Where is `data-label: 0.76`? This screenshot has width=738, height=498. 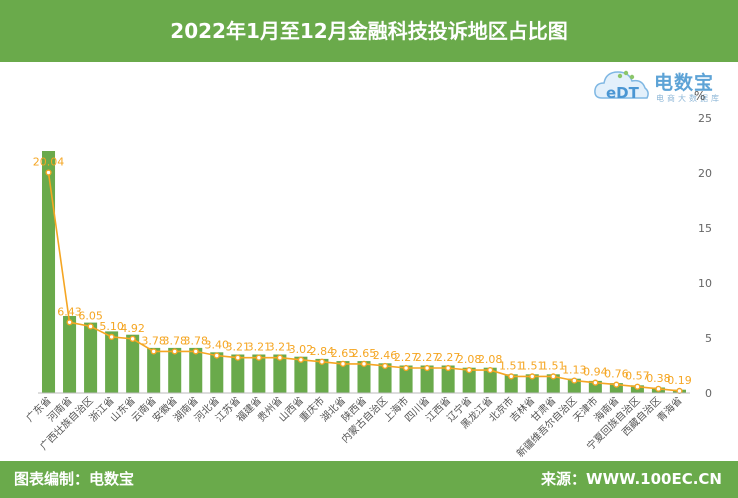
data-label: 0.76 is located at coordinates (616, 374).